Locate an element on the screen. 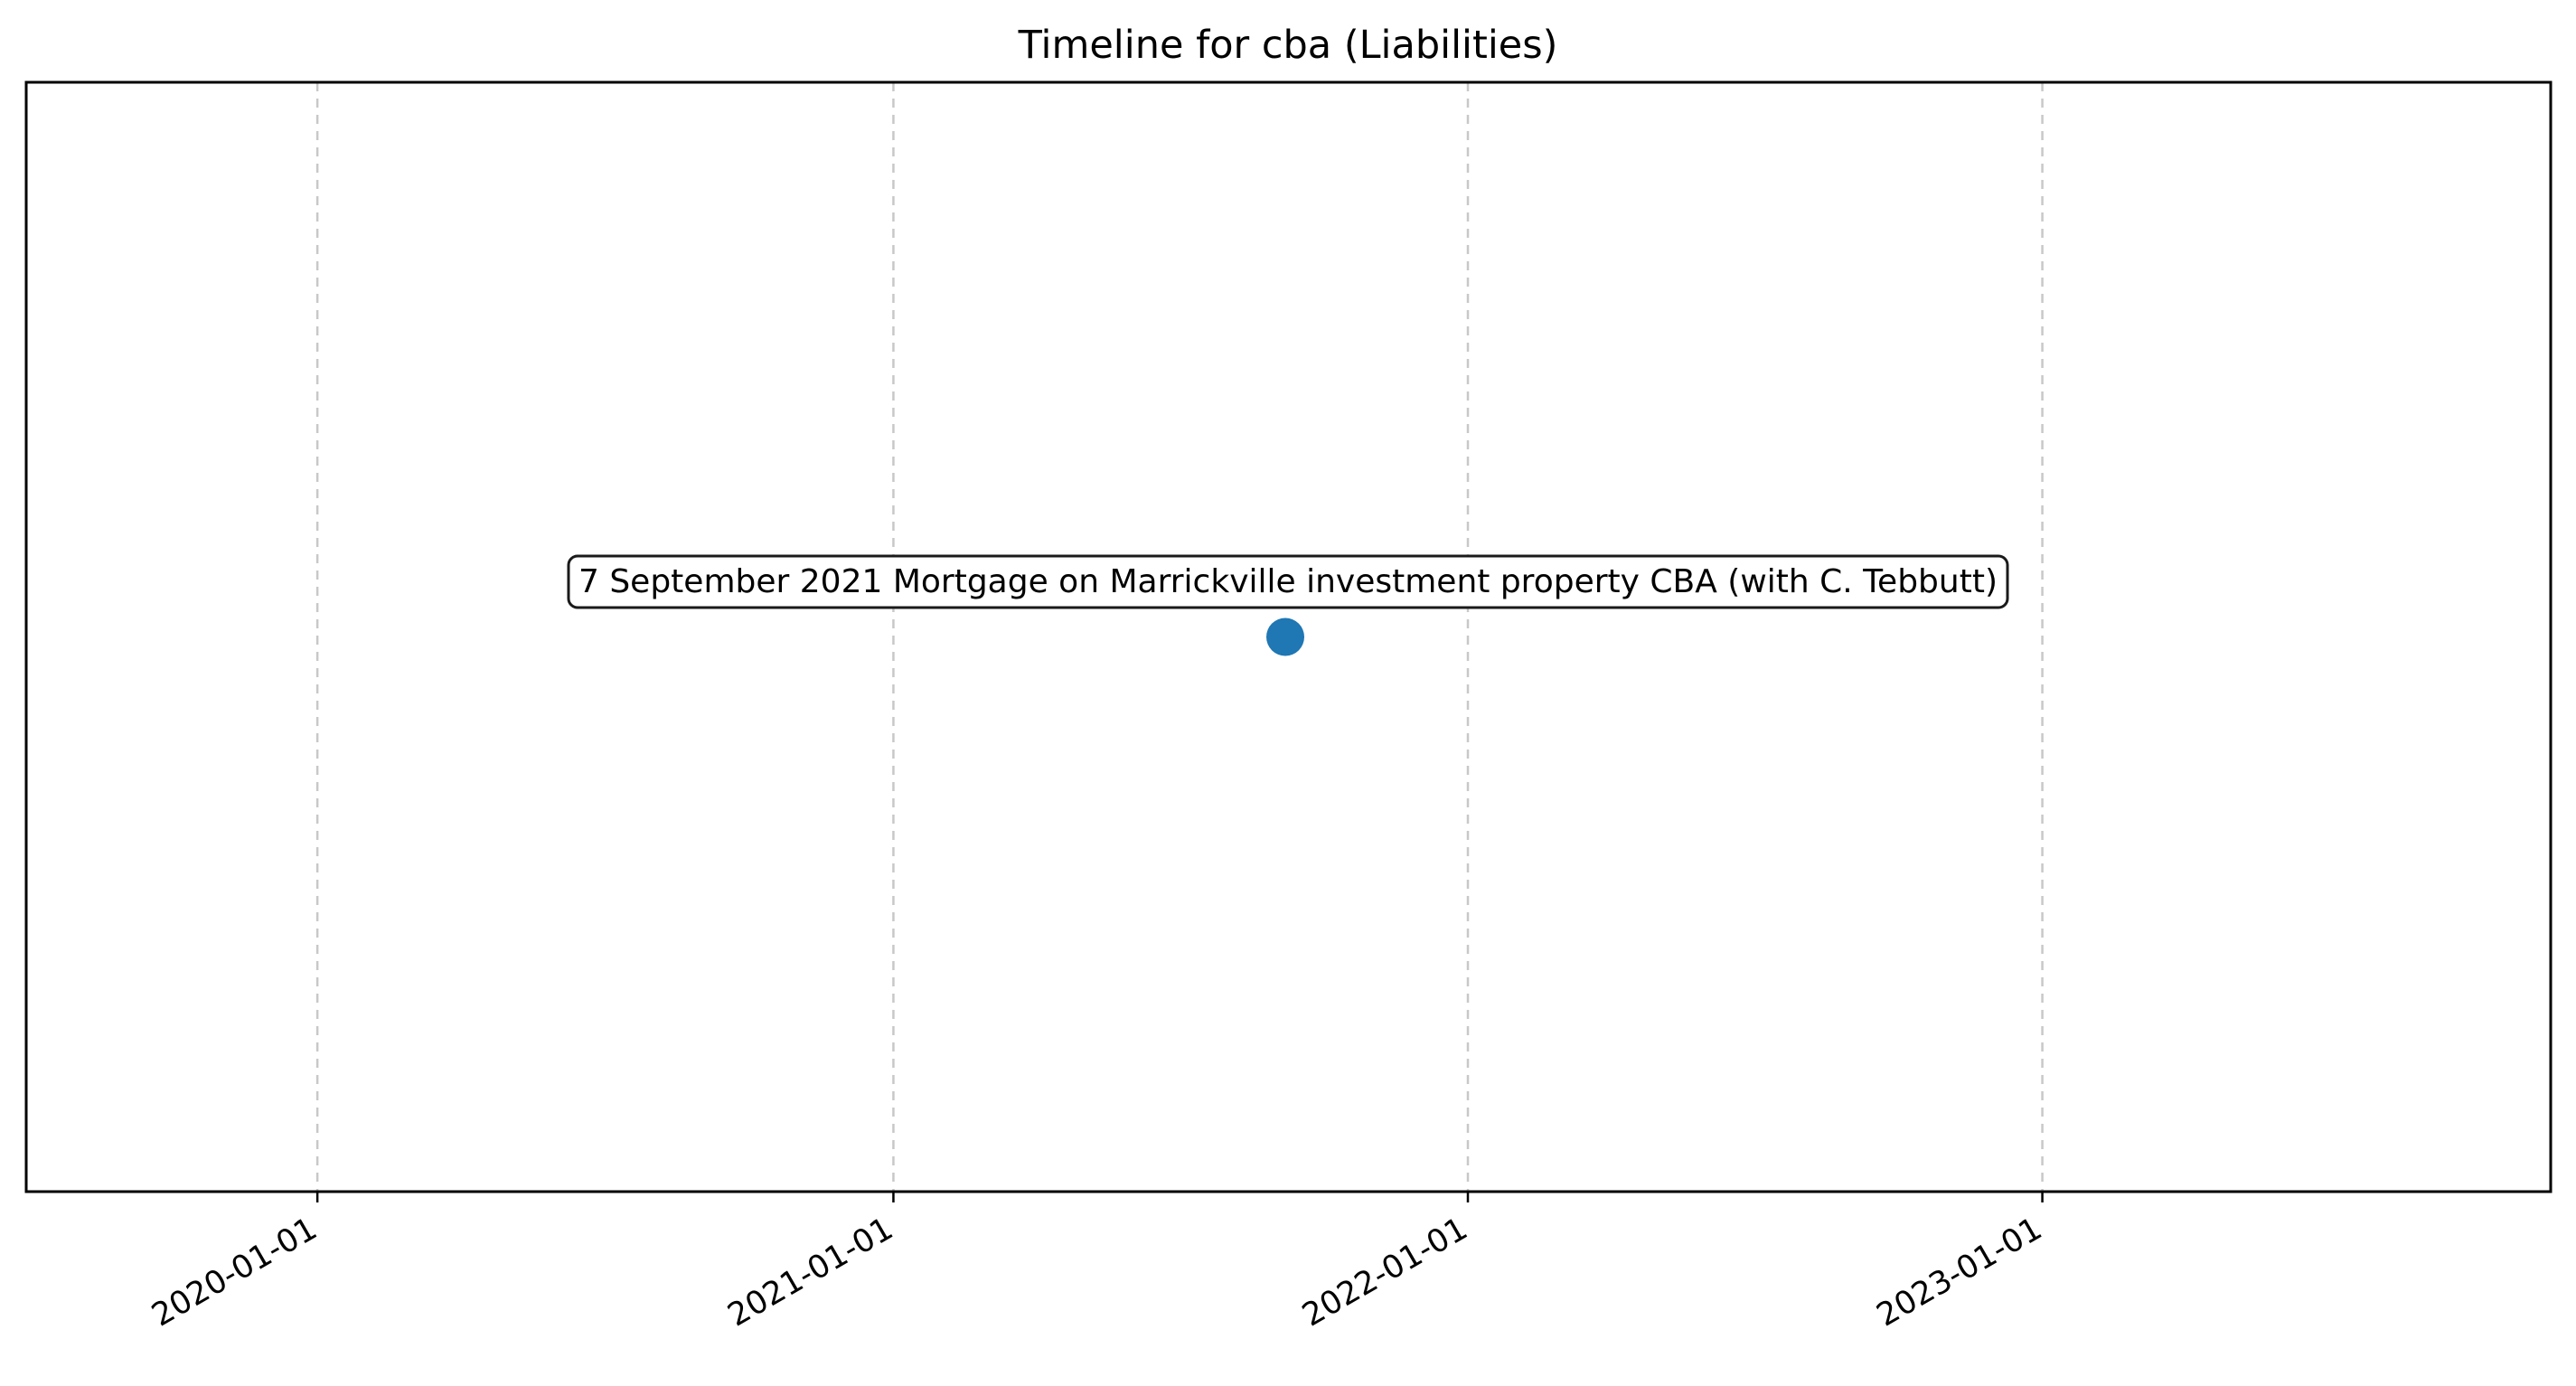 Image resolution: width=2576 pixels, height=1386 pixels. x-axis: 2020-01-01 2021-01-01 2022-01-01 2023-01-01 is located at coordinates (1097, 1263).